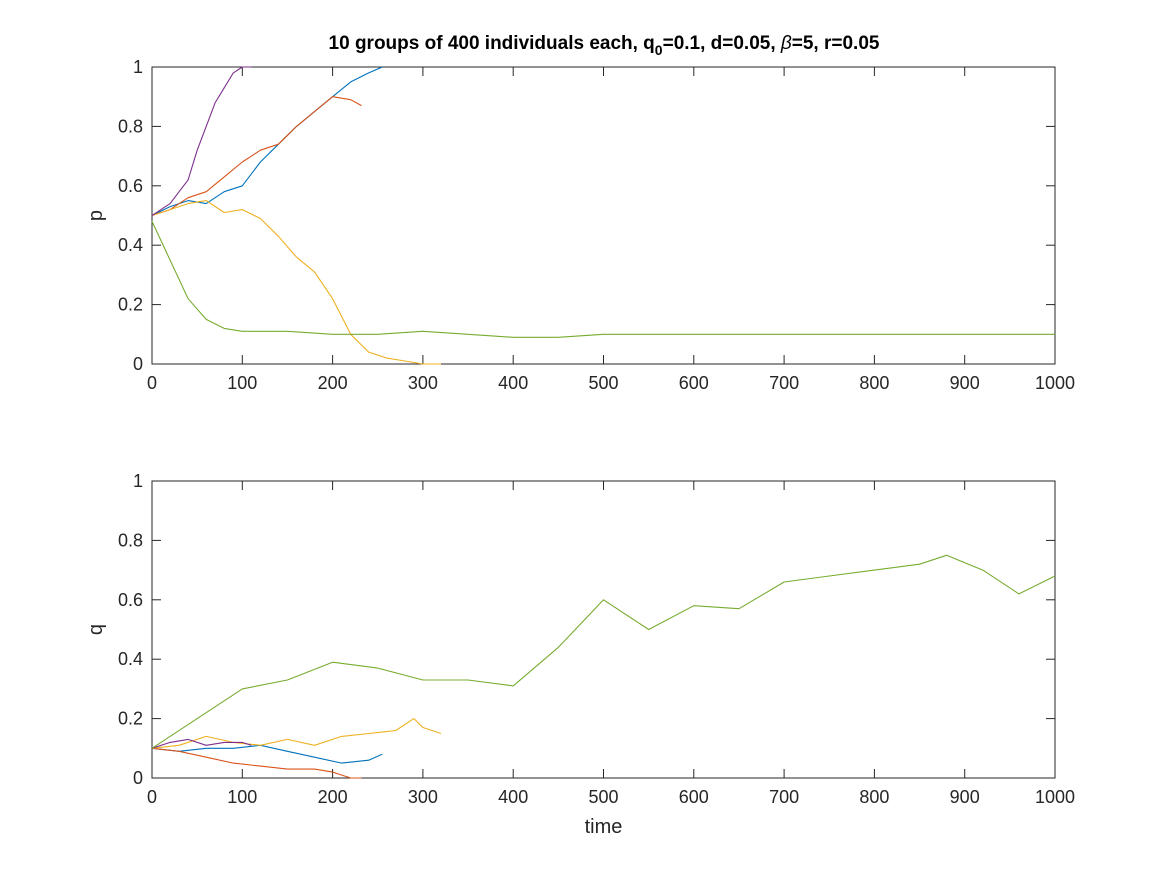  I want to click on q-x-tick-label: 1000, so click(1055, 797).